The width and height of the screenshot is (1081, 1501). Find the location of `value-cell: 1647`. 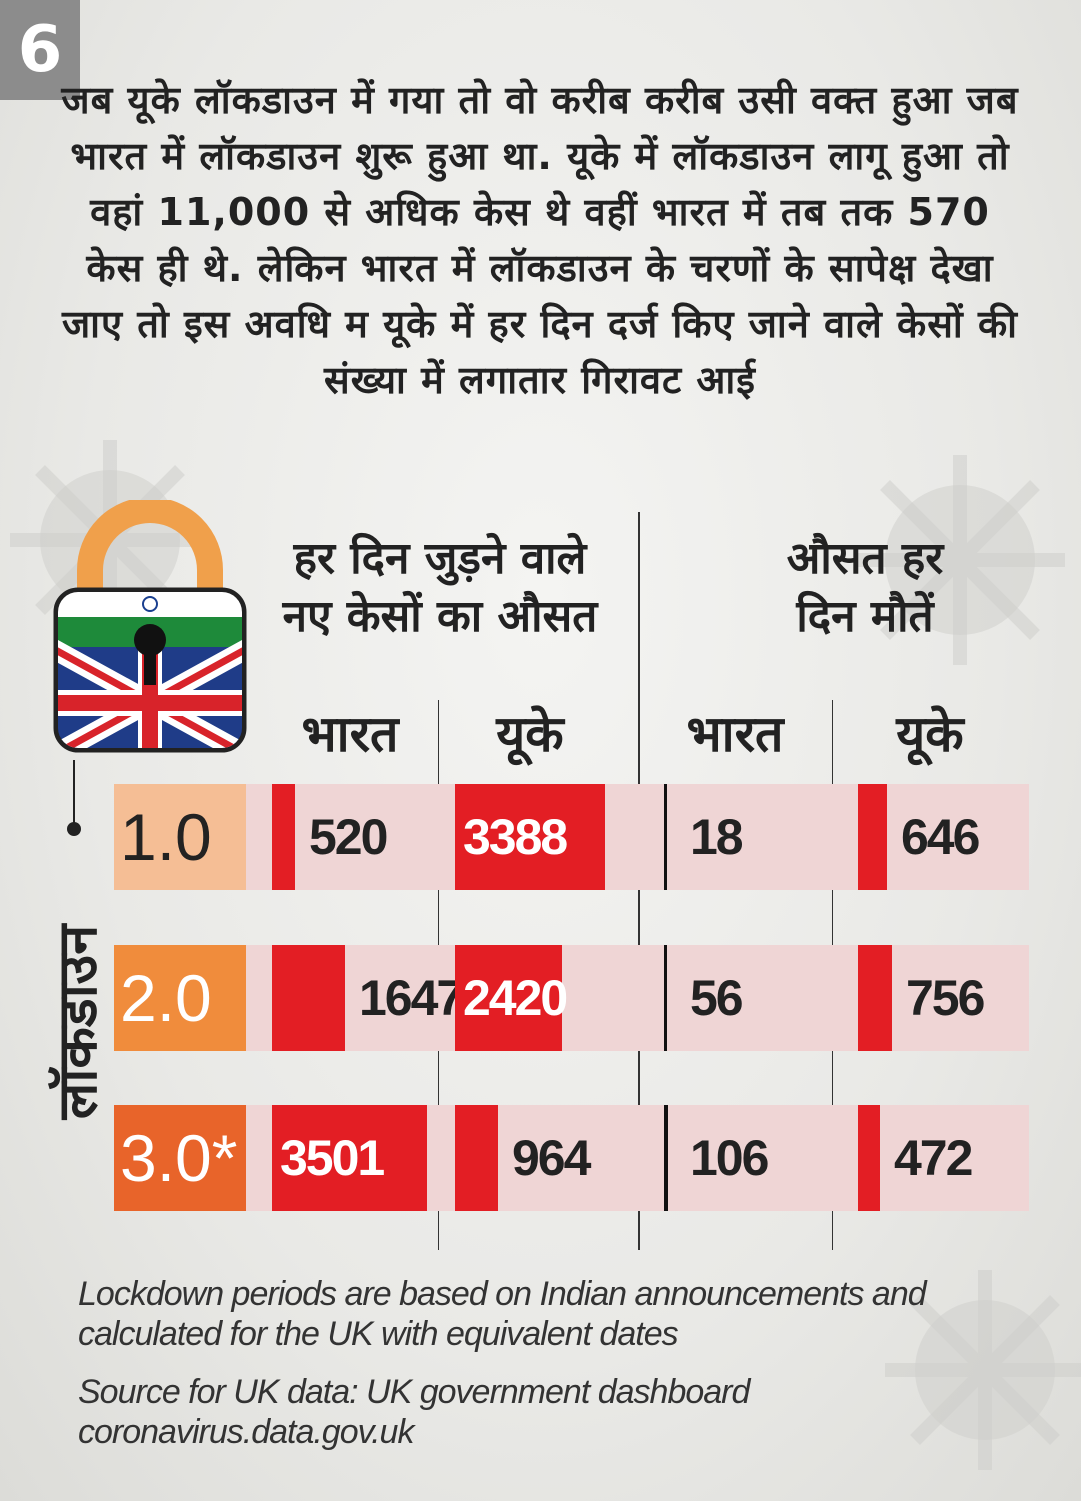

value-cell: 1647 is located at coordinates (368, 998).